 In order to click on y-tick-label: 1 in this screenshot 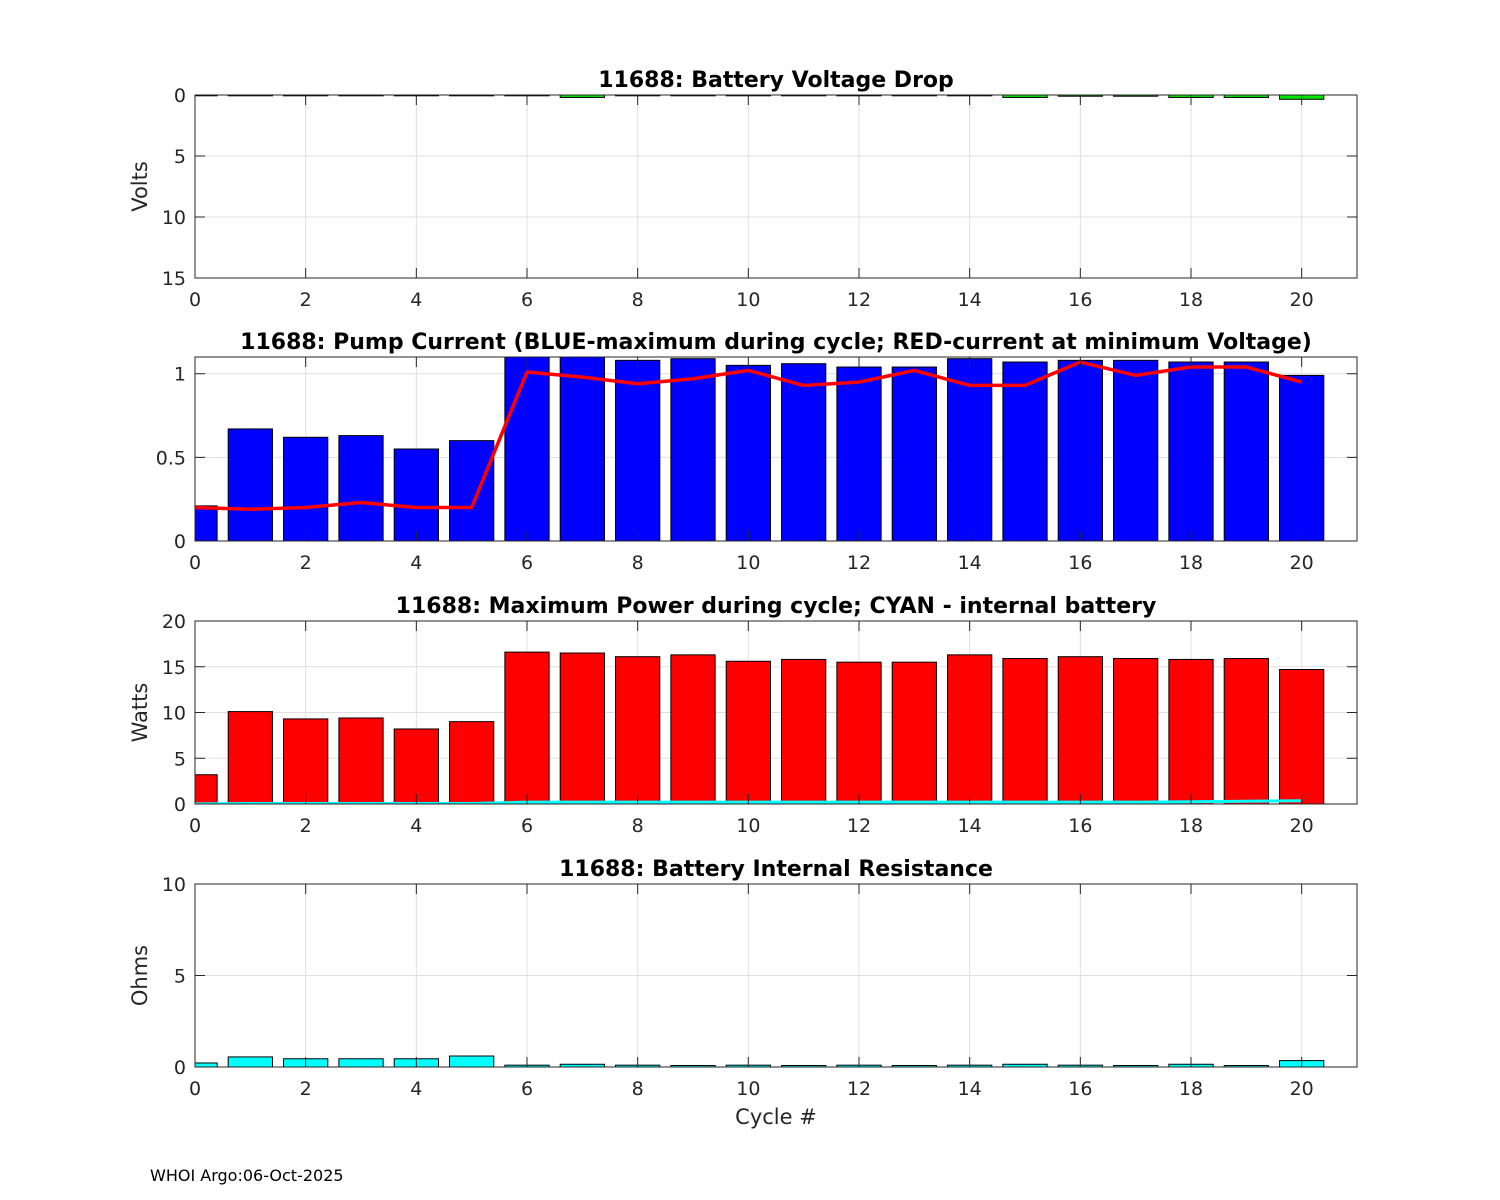, I will do `click(180, 375)`.